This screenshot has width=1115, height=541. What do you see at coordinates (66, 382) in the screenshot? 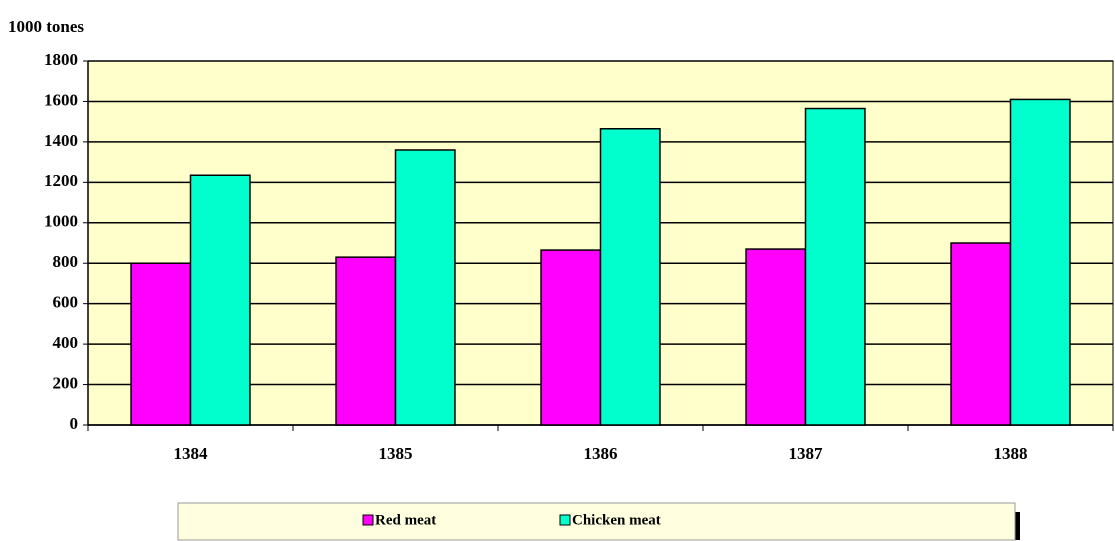
I see `y-tick-label: 200` at bounding box center [66, 382].